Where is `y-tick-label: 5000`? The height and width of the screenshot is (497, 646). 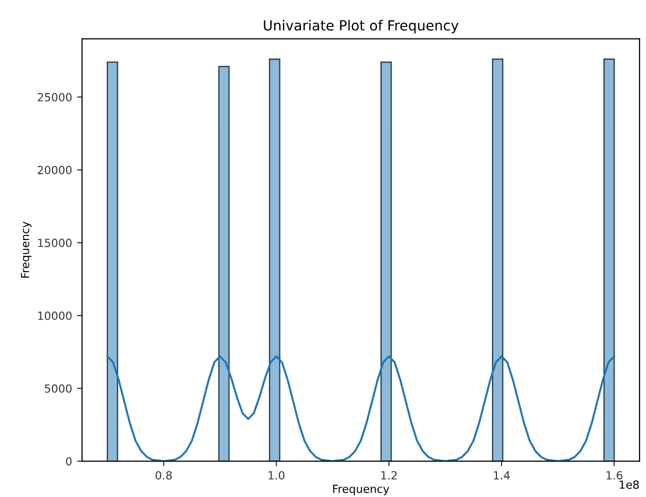
y-tick-label: 5000 is located at coordinates (58, 388).